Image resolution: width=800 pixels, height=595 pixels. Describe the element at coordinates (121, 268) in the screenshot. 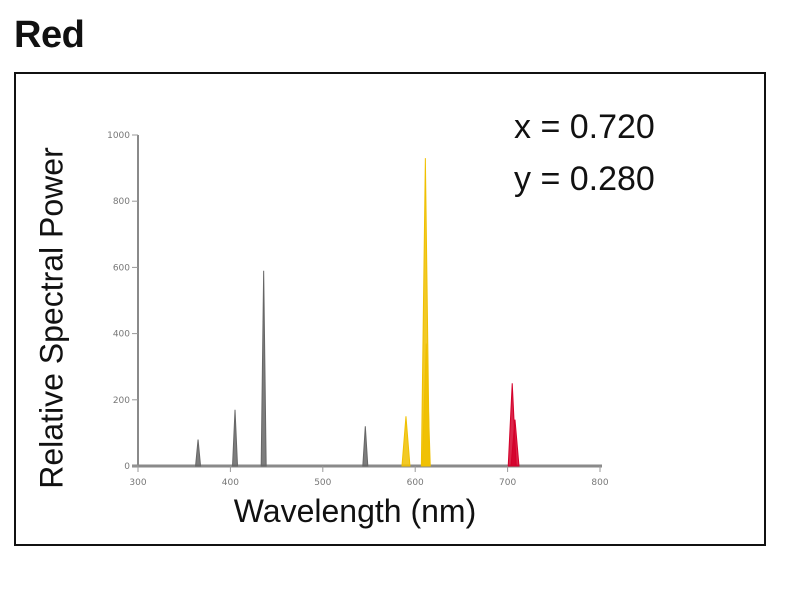

I see `y-tick-label: 600` at that location.